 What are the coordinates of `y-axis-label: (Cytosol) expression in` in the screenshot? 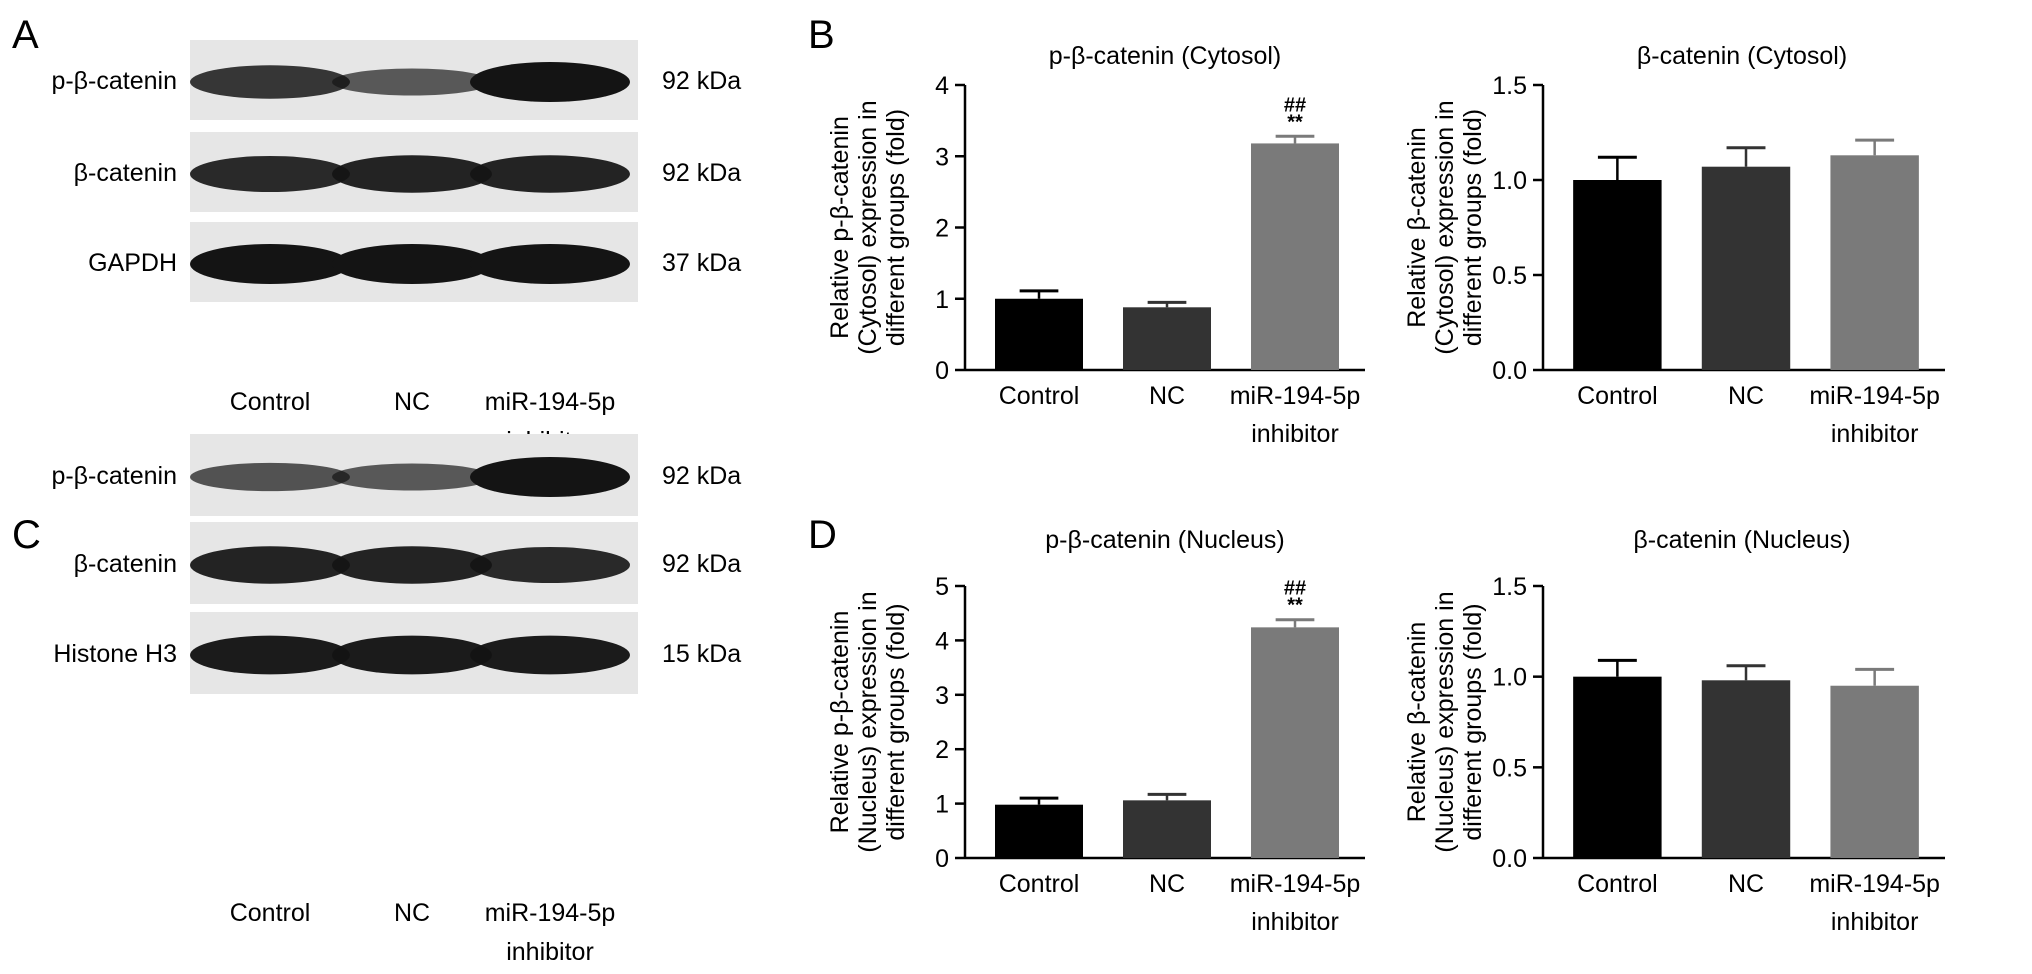 It's located at (1445, 227).